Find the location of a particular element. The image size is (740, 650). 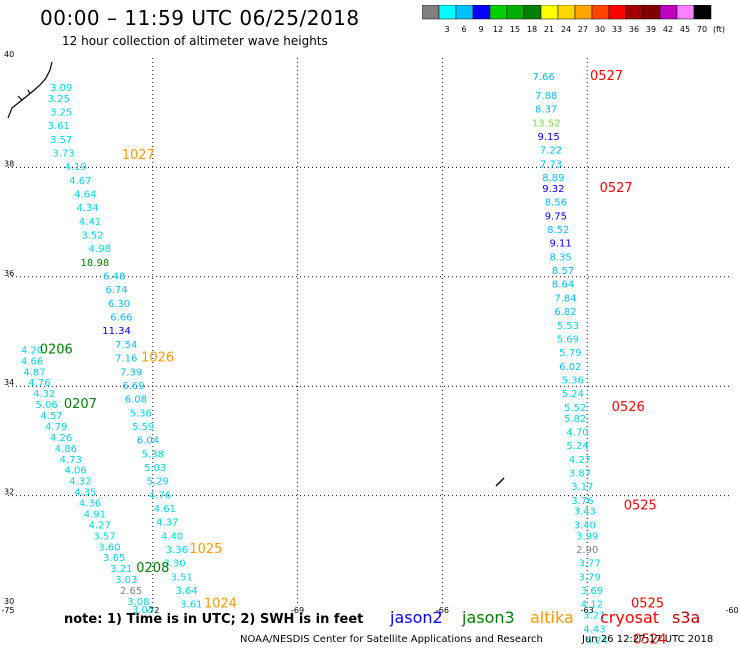

legend-label: 70 is located at coordinates (702, 29).